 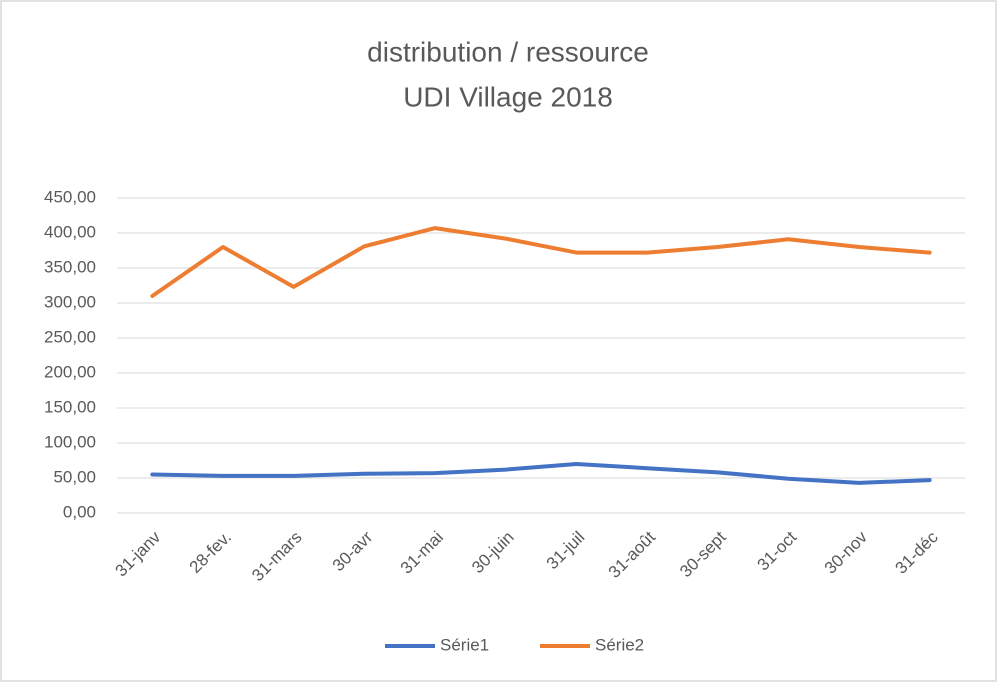 What do you see at coordinates (70, 336) in the screenshot?
I see `y-tick-label: 250,00` at bounding box center [70, 336].